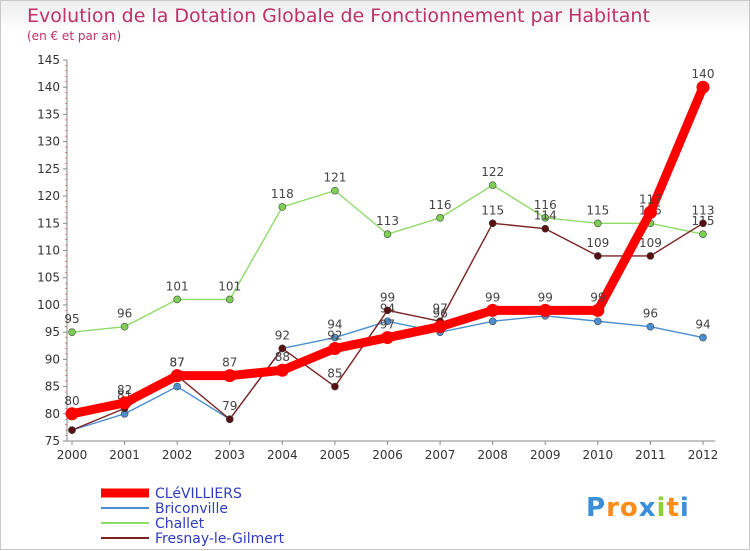  Describe the element at coordinates (74, 36) in the screenshot. I see `chart-subtitle: (en € et par an)` at that location.